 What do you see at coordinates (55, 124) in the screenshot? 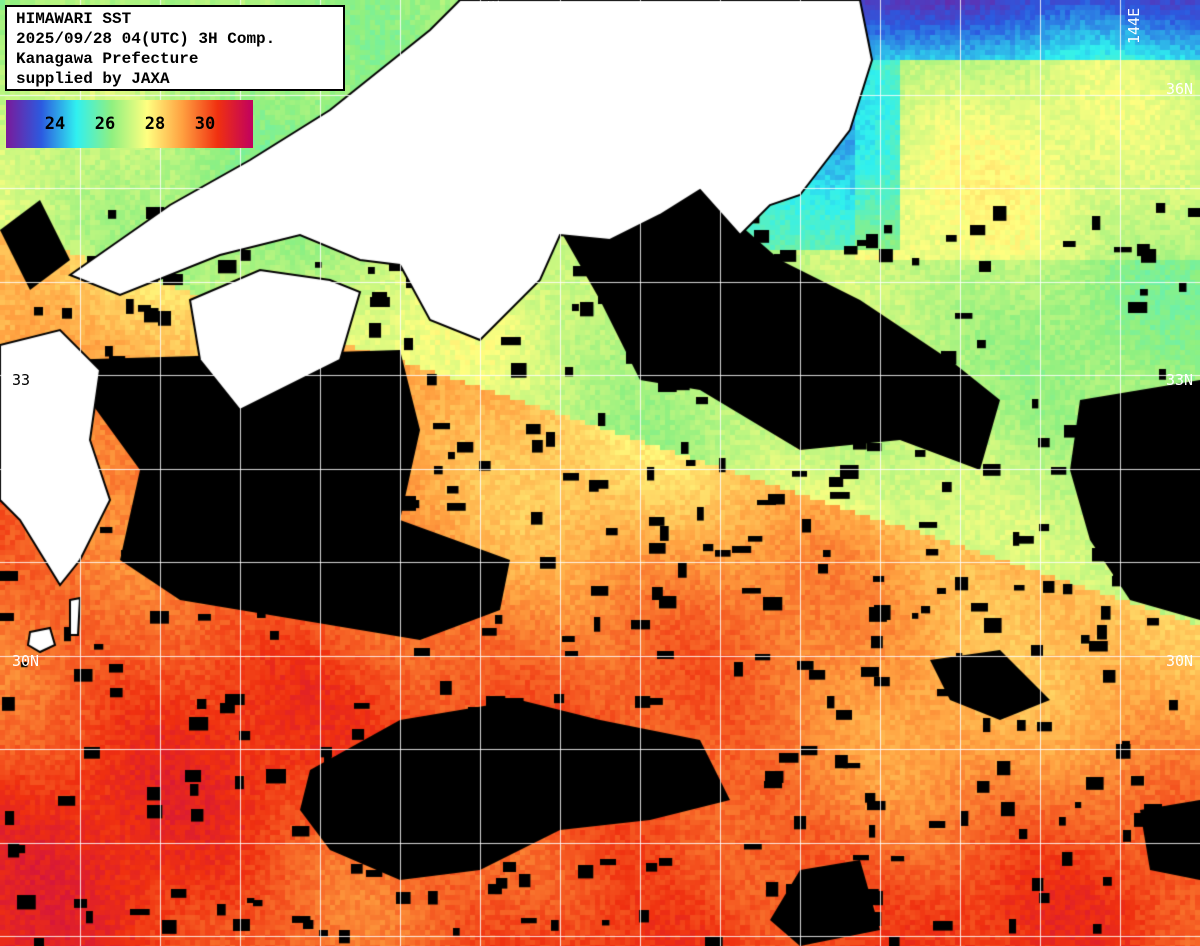
I see `colorbar-tick: 24` at bounding box center [55, 124].